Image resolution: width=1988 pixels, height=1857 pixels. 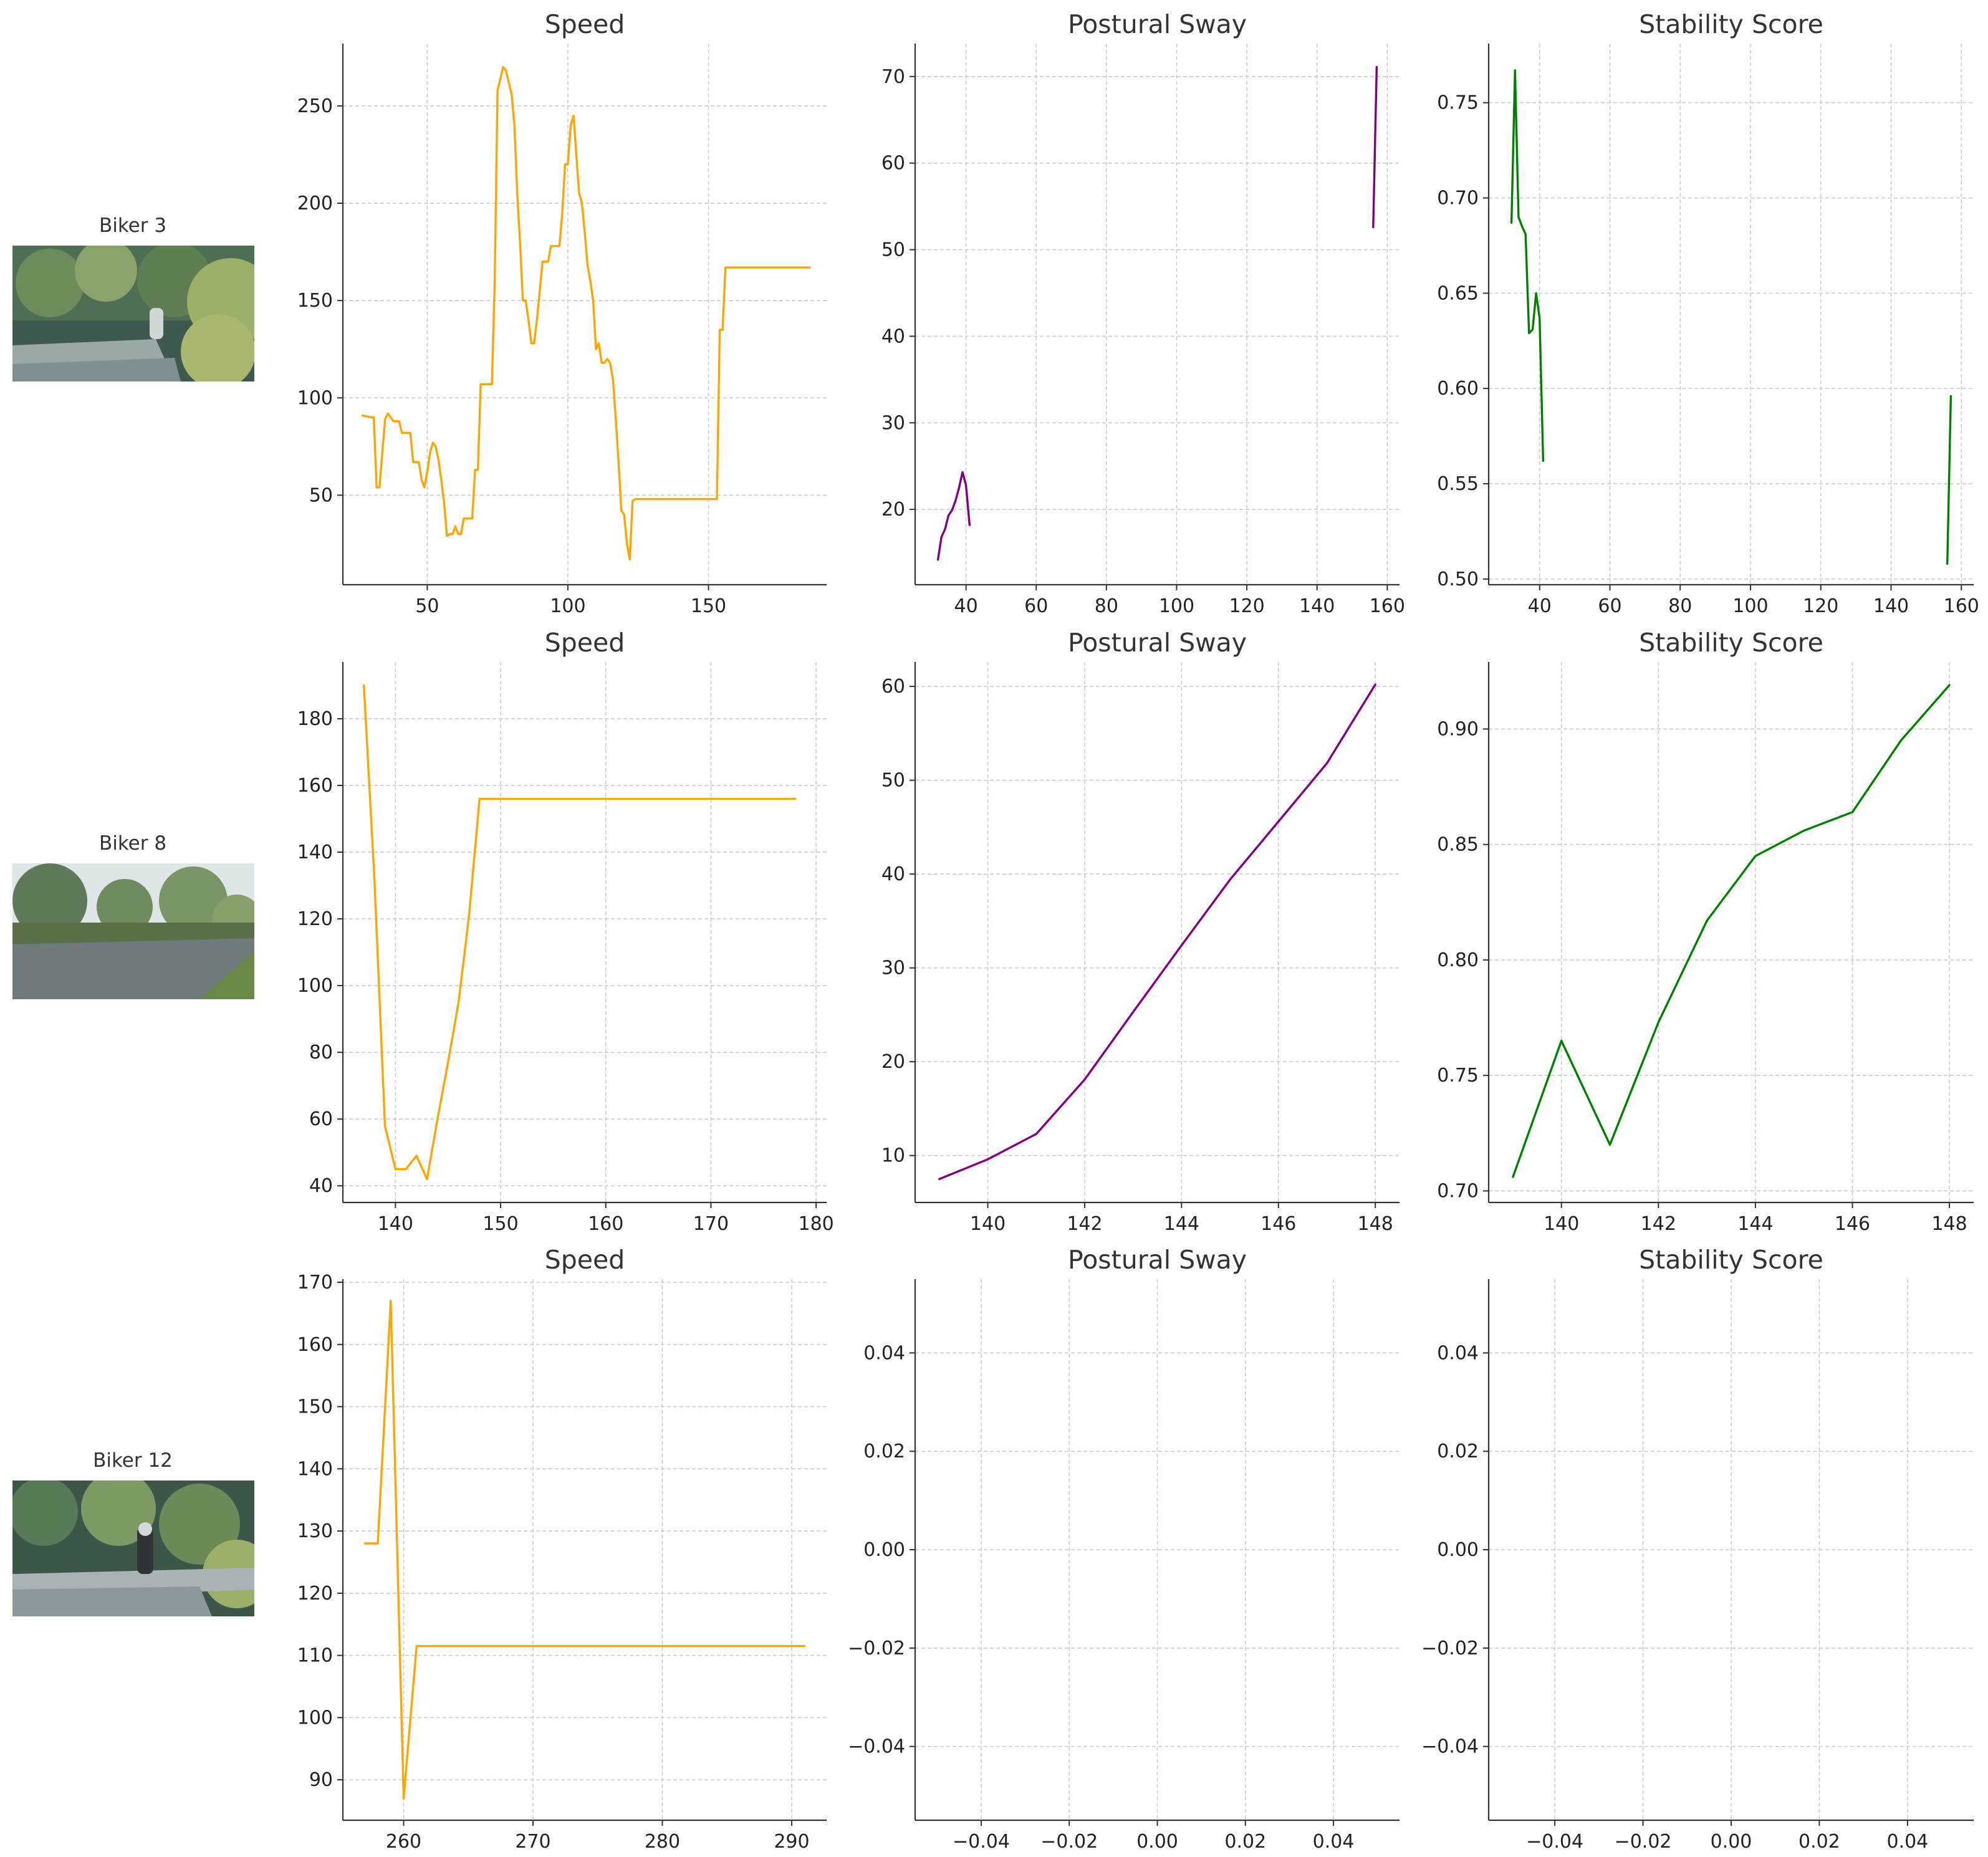 I want to click on y-tick-label: 250, so click(x=315, y=106).